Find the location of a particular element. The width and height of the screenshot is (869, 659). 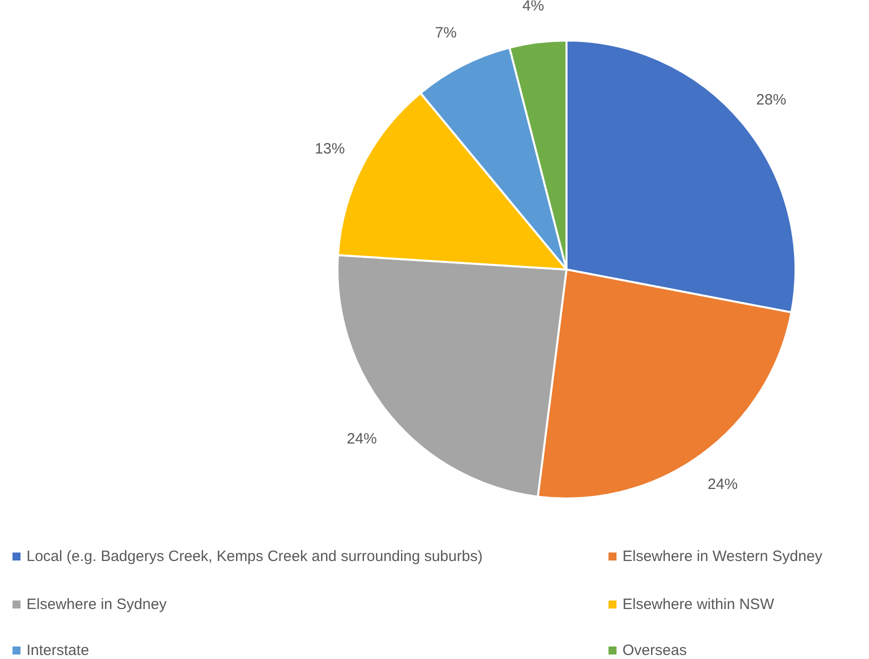

data-label: 13% is located at coordinates (329, 149).